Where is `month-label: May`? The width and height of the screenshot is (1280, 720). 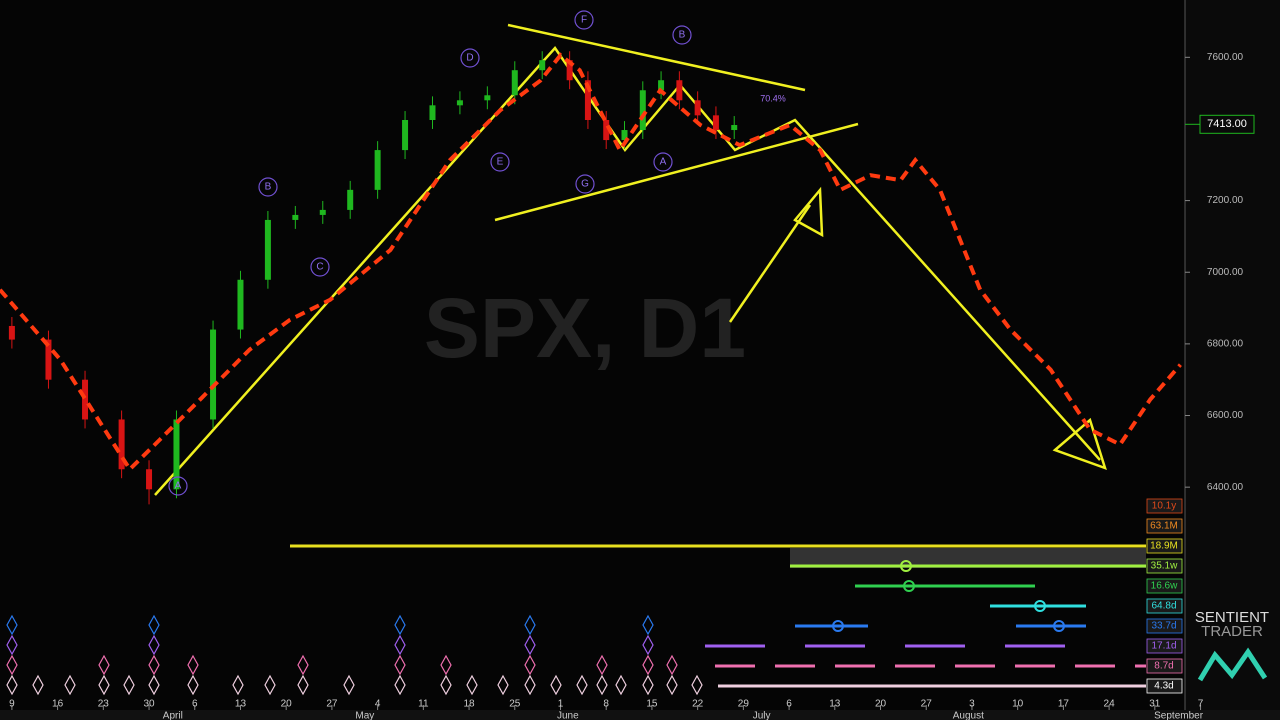 month-label: May is located at coordinates (364, 715).